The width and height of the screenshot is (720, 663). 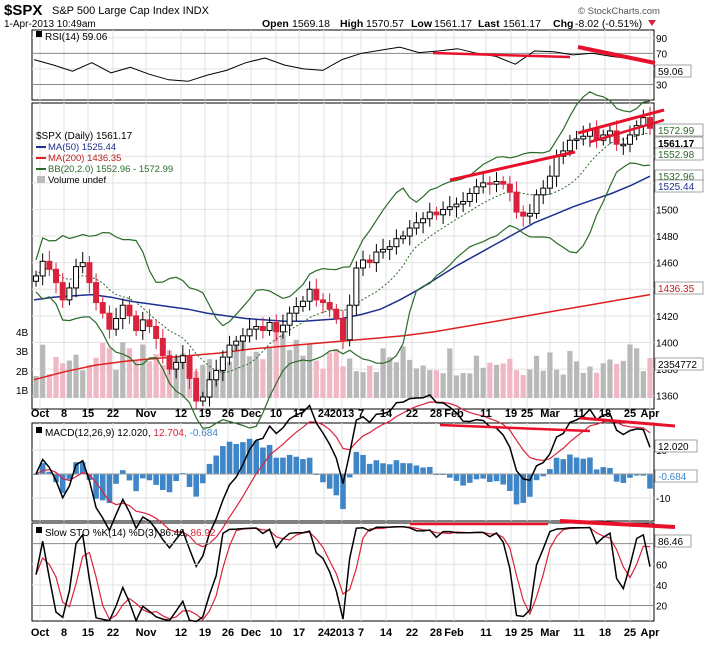 I want to click on price-legend-title: $SPX (Daily) 1561.17, so click(x=84, y=136).